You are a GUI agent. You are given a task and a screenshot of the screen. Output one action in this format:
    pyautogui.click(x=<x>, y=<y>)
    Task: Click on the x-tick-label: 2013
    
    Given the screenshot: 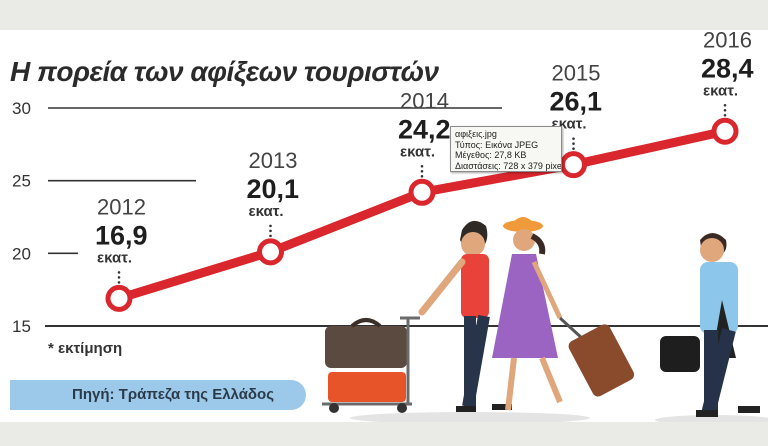 What is the action you would take?
    pyautogui.click(x=273, y=160)
    